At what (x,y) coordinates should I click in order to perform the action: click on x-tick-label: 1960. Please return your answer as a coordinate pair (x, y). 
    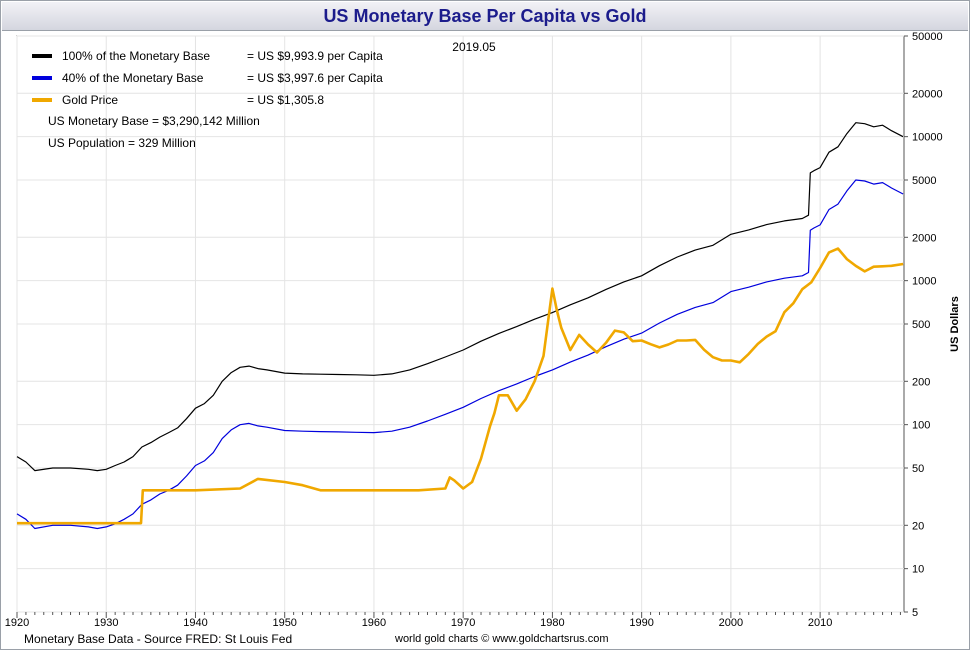
    Looking at the image, I should click on (374, 623).